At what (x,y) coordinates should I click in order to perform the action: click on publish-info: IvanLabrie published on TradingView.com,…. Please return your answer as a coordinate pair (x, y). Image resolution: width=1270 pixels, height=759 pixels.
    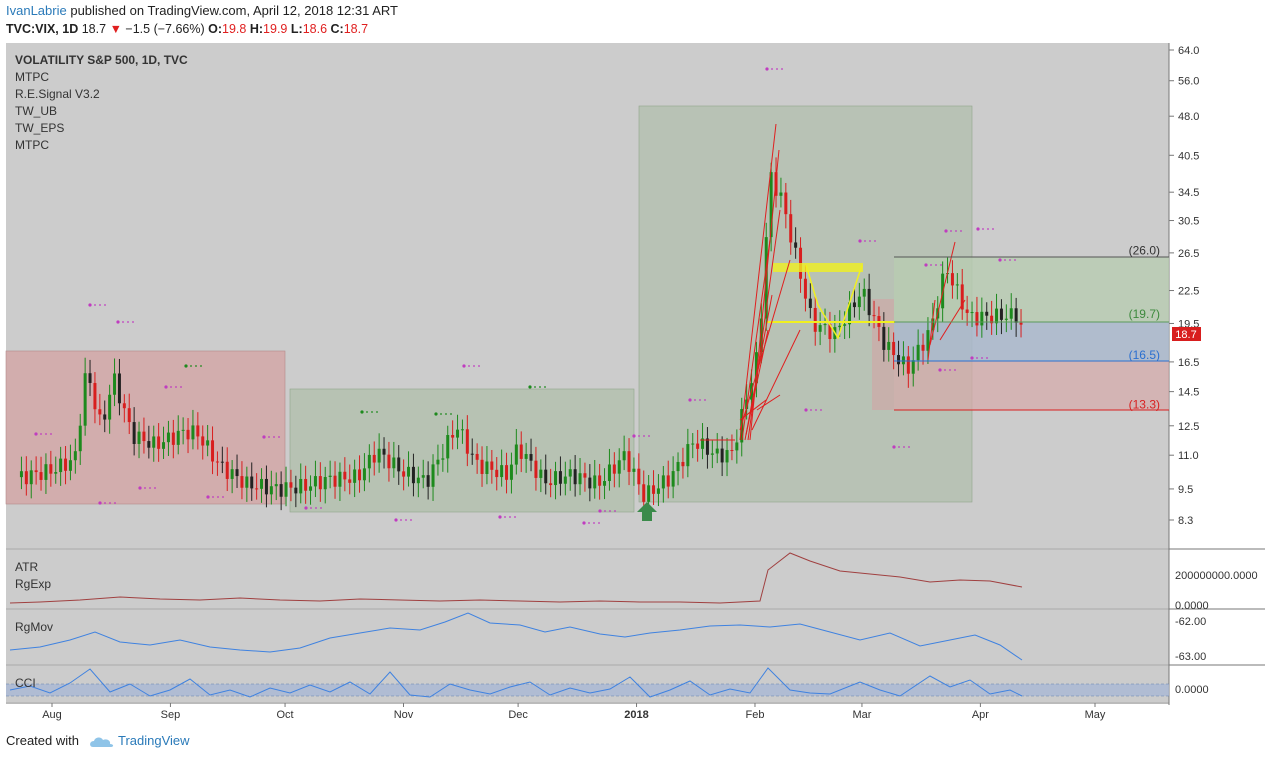
    Looking at the image, I should click on (202, 10).